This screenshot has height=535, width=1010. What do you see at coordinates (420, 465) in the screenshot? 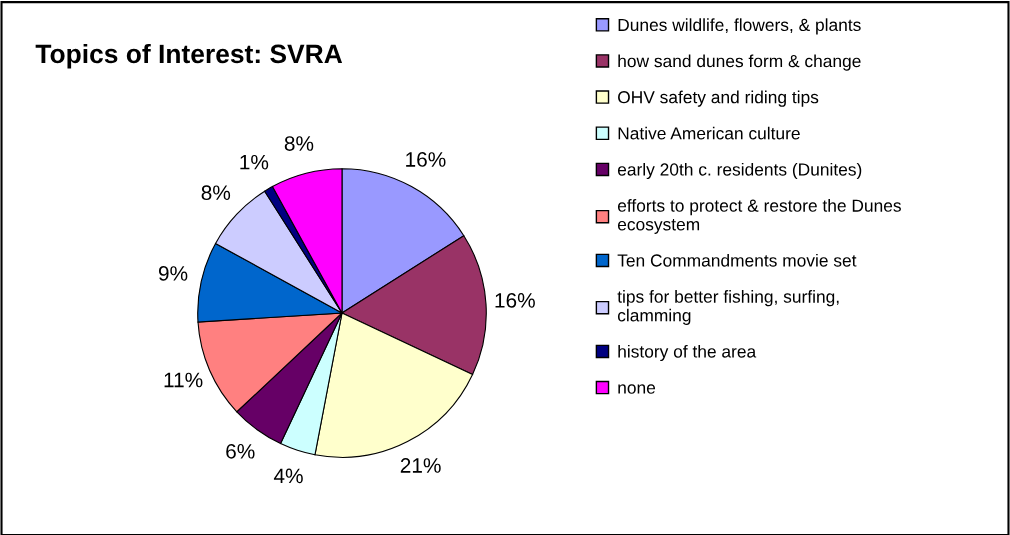
I see `data-label: 21%` at bounding box center [420, 465].